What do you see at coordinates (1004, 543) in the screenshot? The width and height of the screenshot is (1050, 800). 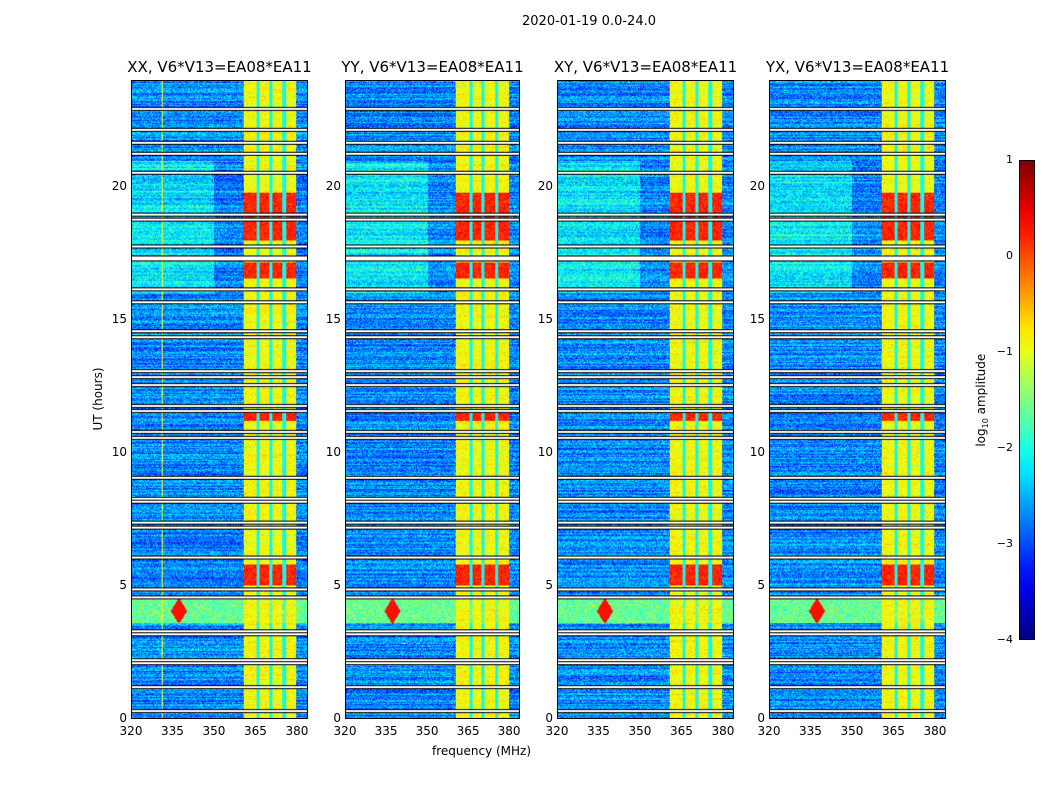 I see `colorbar-tick-label: −3` at bounding box center [1004, 543].